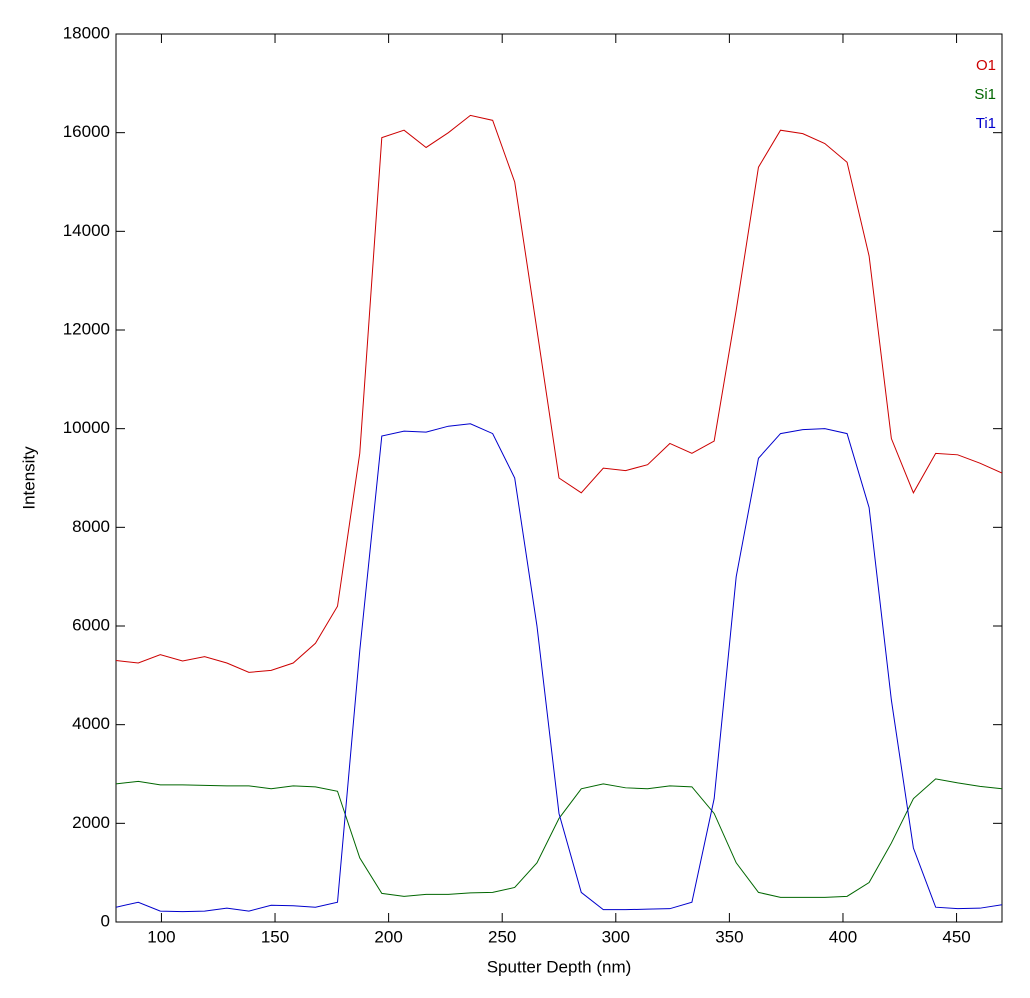 The width and height of the screenshot is (1030, 998). Describe the element at coordinates (559, 838) in the screenshot. I see `series-line` at that location.